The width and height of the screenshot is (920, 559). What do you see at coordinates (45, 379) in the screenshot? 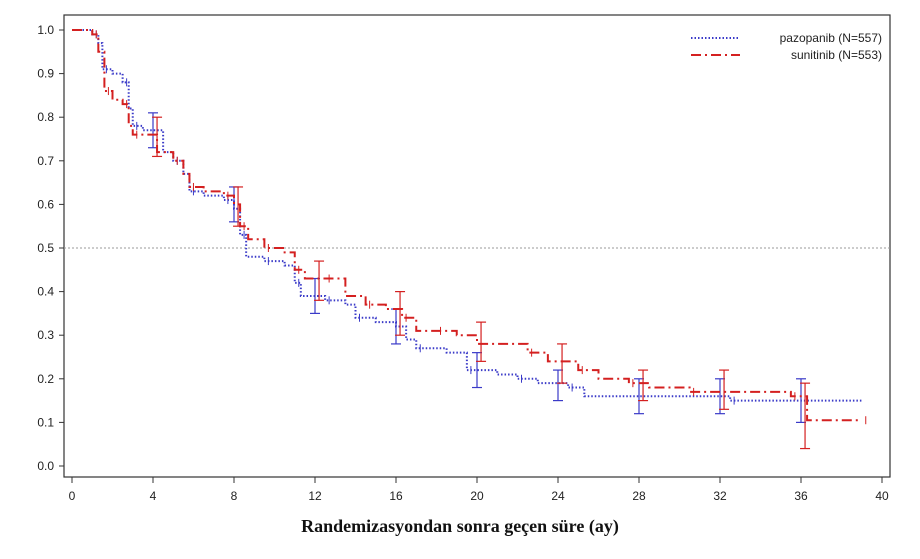
I see `y-tick-label: 0.2` at bounding box center [45, 379].